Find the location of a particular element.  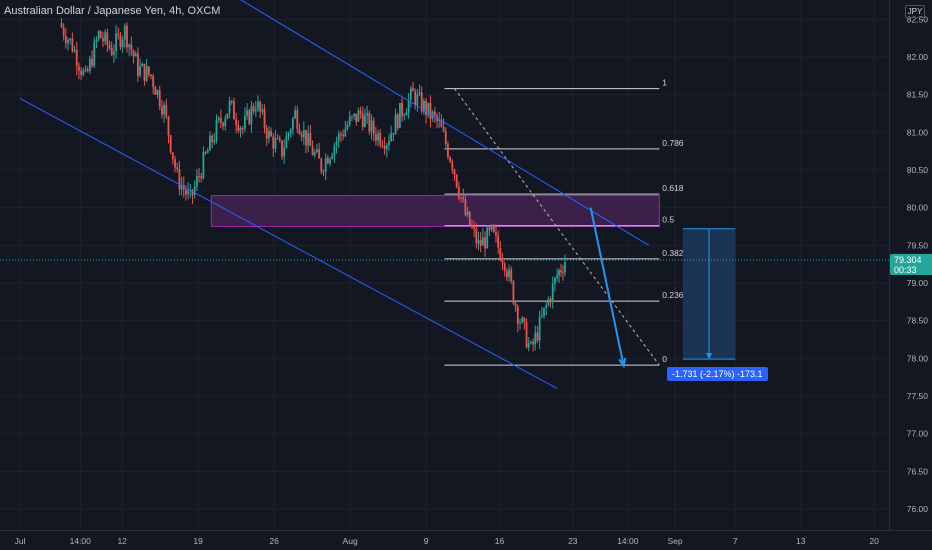

time-tick-label: 20 is located at coordinates (874, 541).